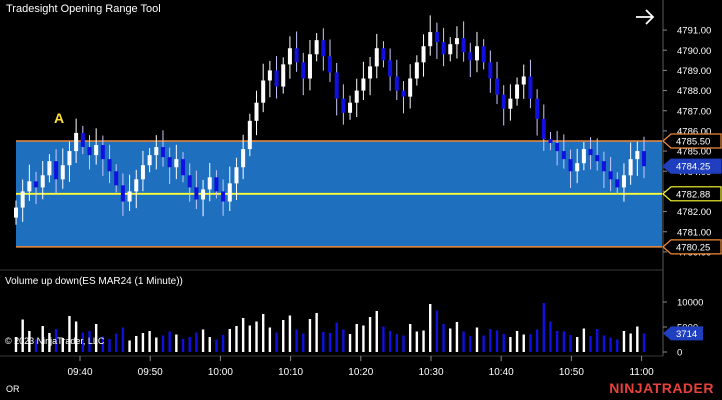 Image resolution: width=722 pixels, height=400 pixels. Describe the element at coordinates (55, 341) in the screenshot. I see `copyright-text: © 2023 NinjaTrader, LLC` at that location.